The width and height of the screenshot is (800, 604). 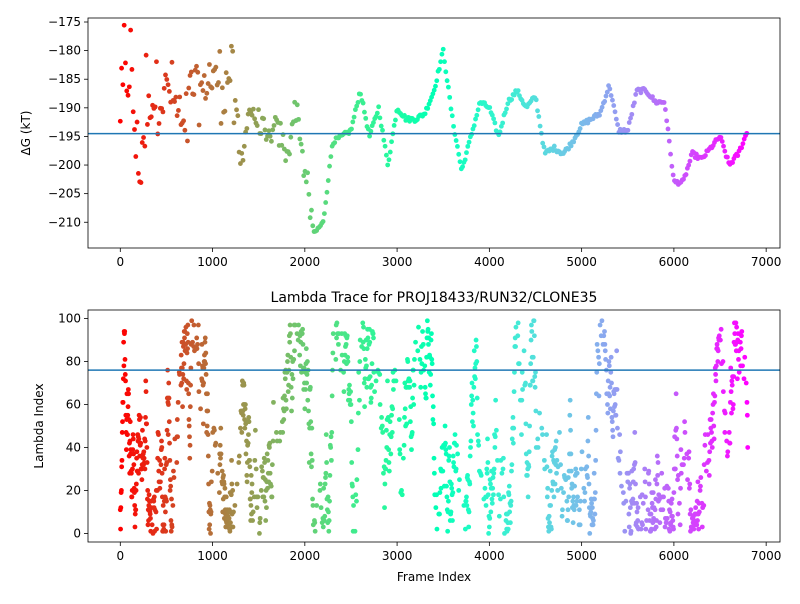 What do you see at coordinates (581, 262) in the screenshot?
I see `x-tick-label: 5000` at bounding box center [581, 262].